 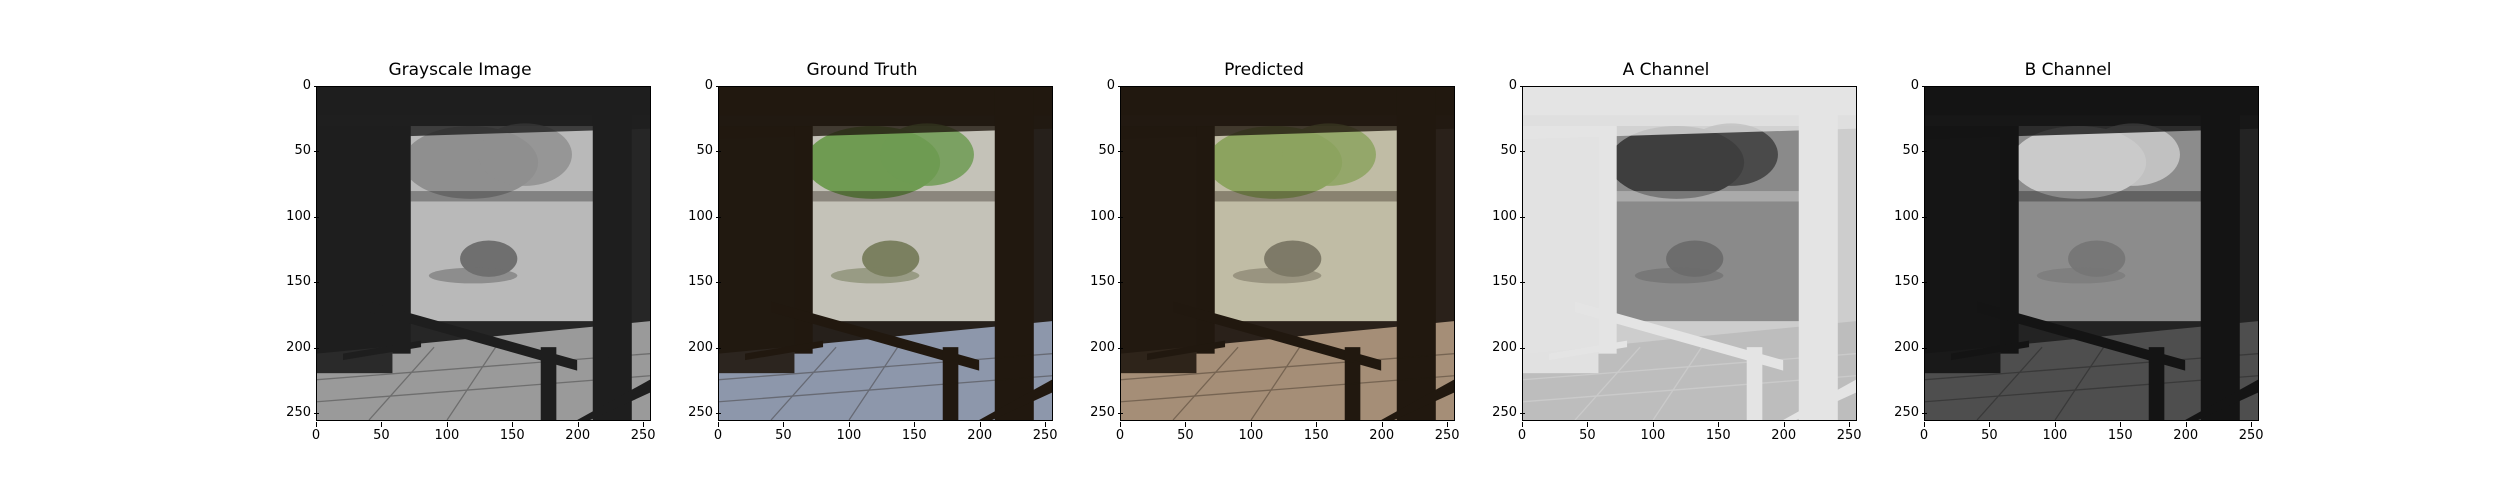 What do you see at coordinates (1264, 70) in the screenshot?
I see `panel-title: Predicted` at bounding box center [1264, 70].